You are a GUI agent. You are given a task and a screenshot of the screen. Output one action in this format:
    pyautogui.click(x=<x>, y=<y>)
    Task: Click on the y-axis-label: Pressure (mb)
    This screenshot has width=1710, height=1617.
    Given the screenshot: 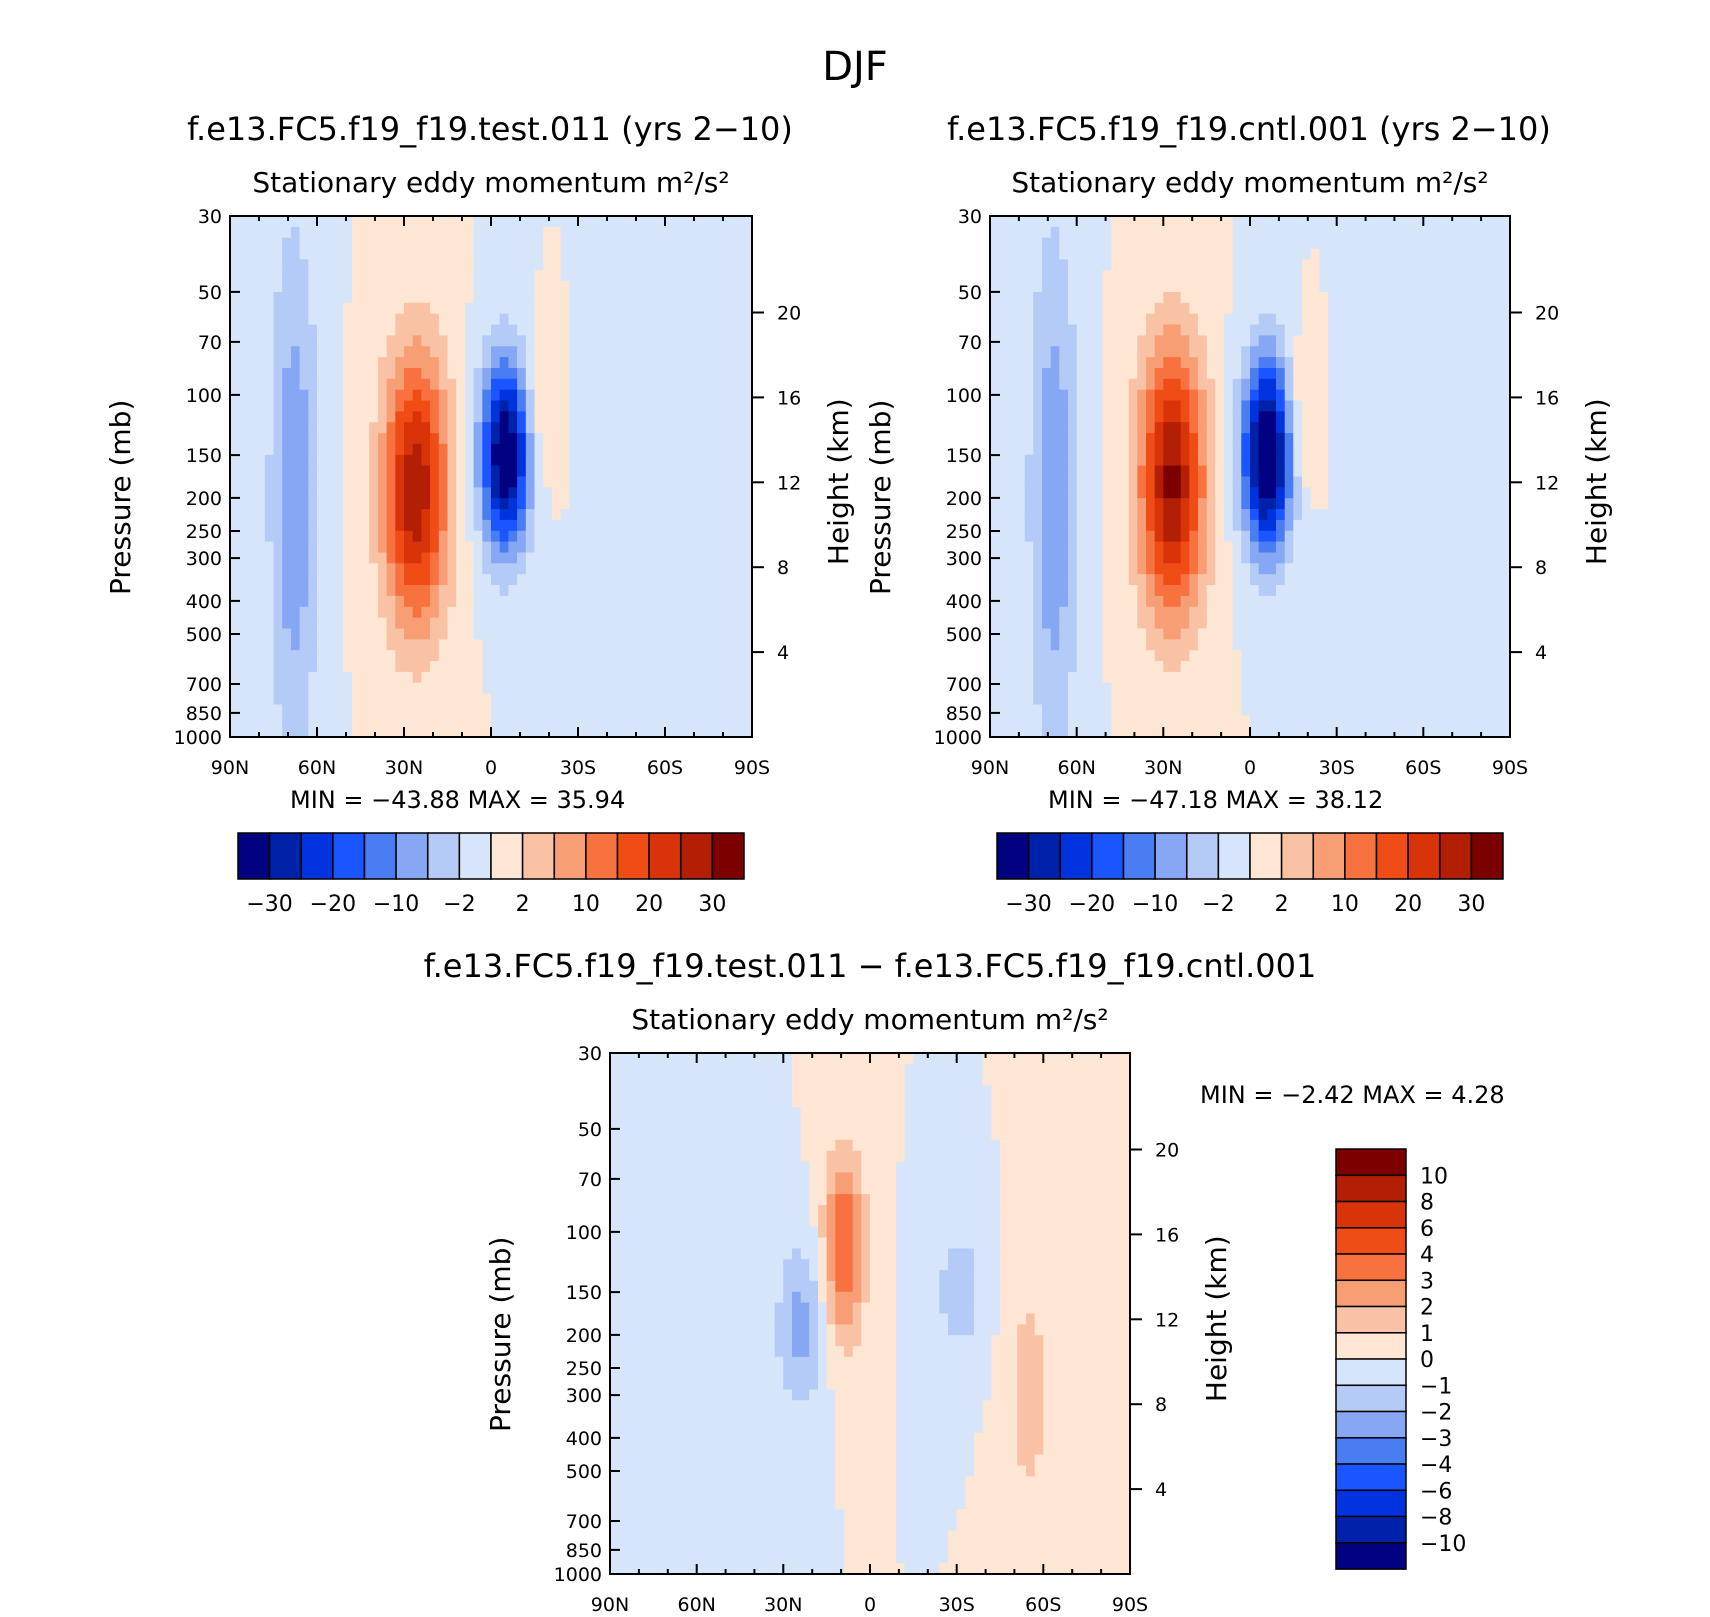 What is the action you would take?
    pyautogui.click(x=120, y=497)
    